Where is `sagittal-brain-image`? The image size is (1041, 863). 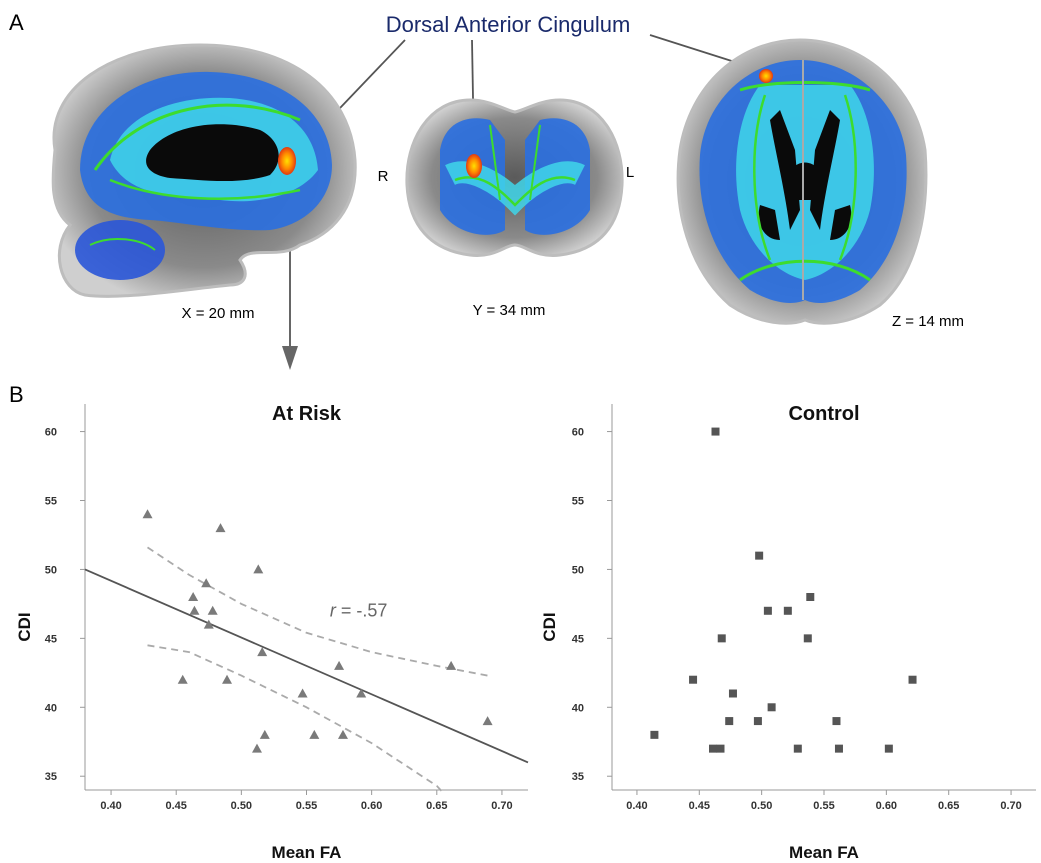
sagittal-brain-image is located at coordinates (204, 170).